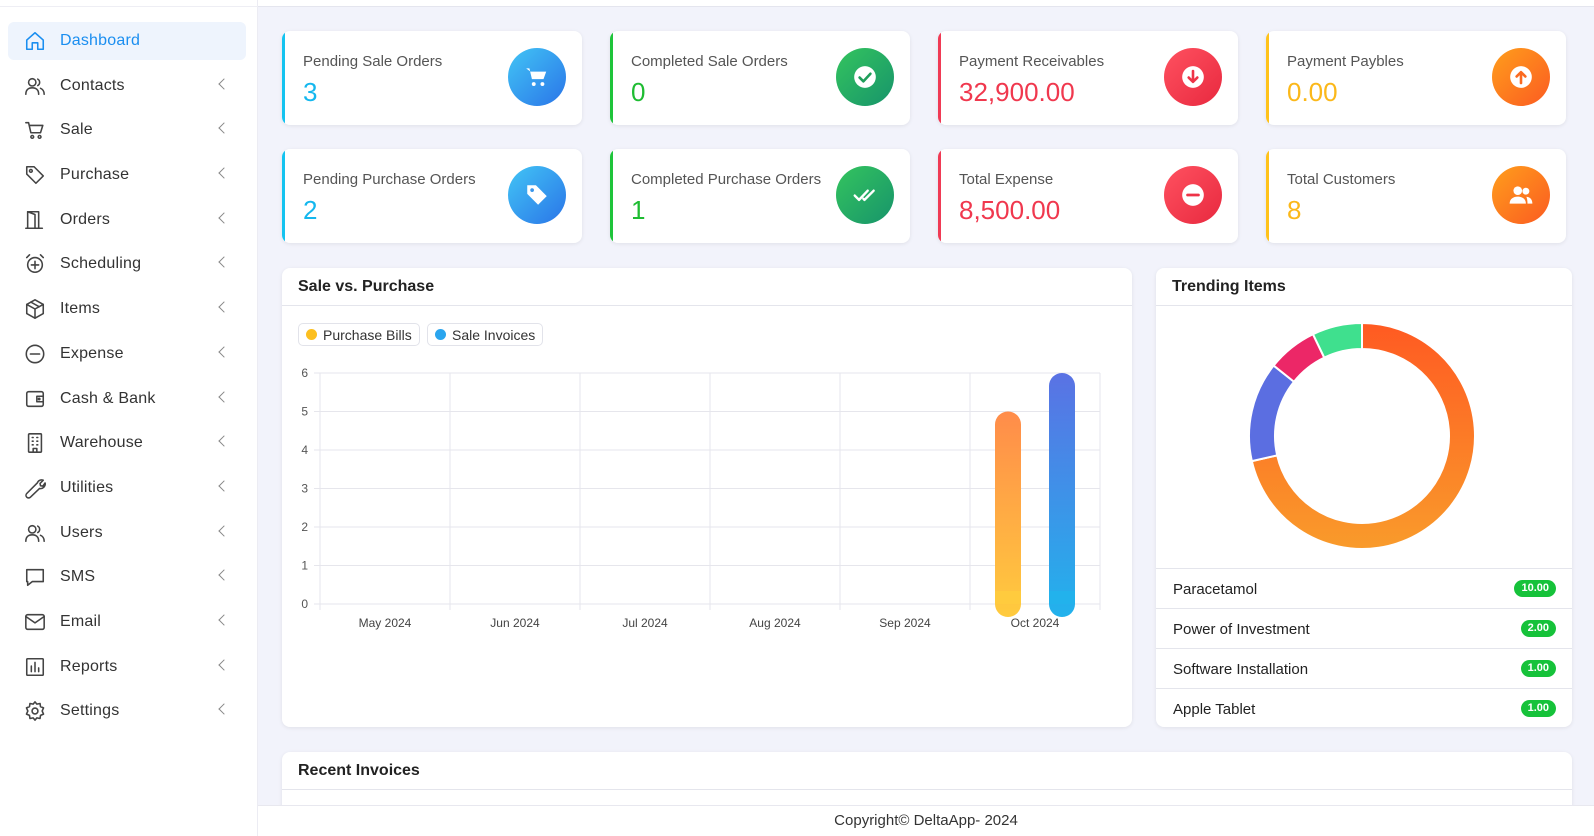 The height and width of the screenshot is (836, 1594). I want to click on stat-label: Completed Sale Orders, so click(709, 61).